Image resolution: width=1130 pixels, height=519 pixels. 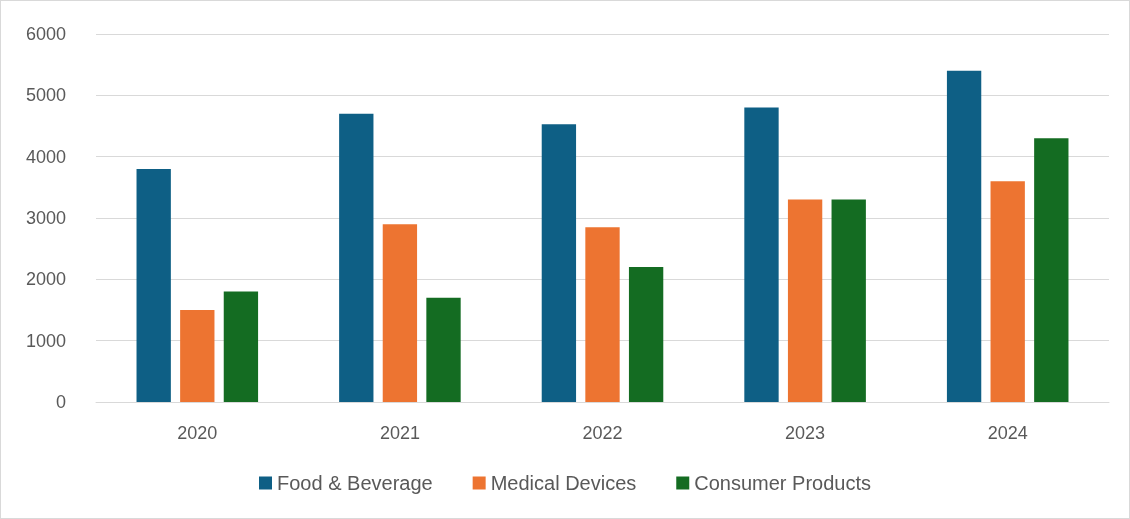 What do you see at coordinates (45, 95) in the screenshot?
I see `y-tick-label: 5000` at bounding box center [45, 95].